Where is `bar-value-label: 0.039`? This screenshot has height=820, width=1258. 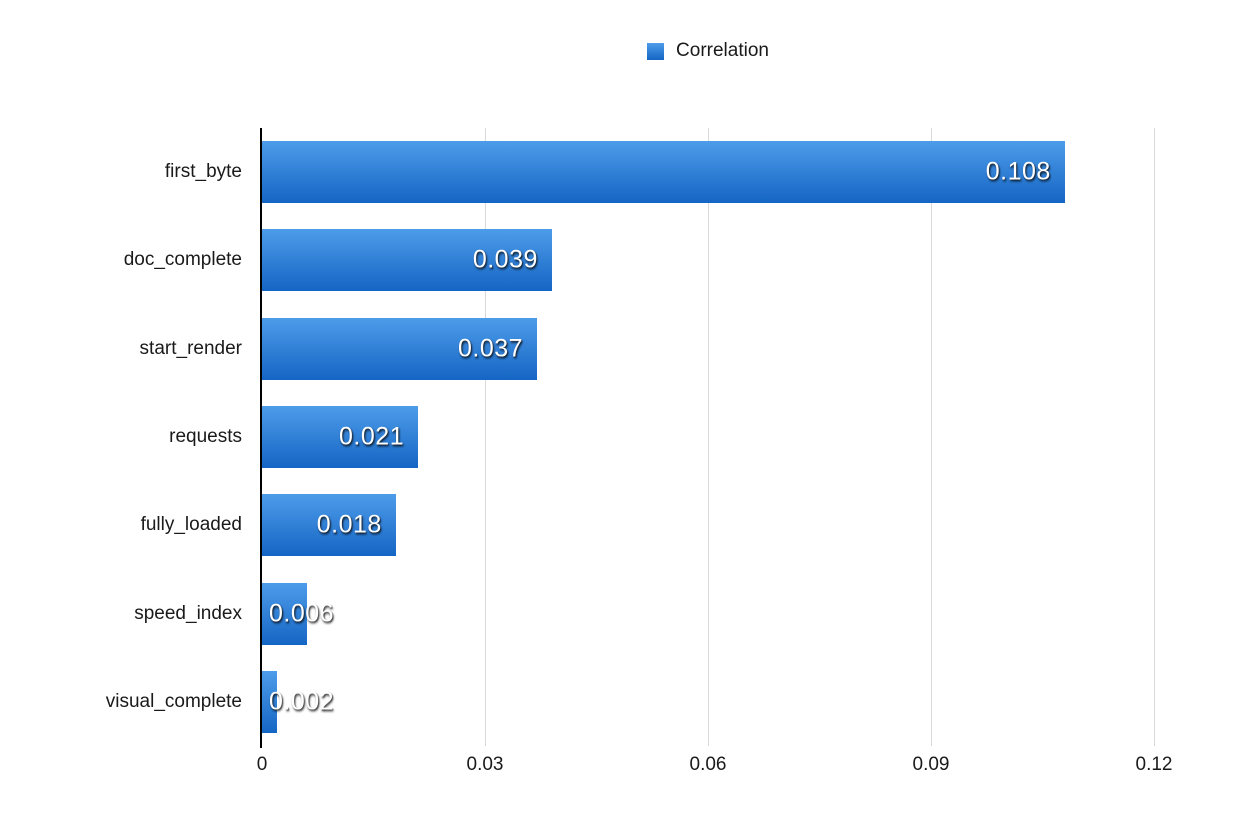 bar-value-label: 0.039 is located at coordinates (505, 259).